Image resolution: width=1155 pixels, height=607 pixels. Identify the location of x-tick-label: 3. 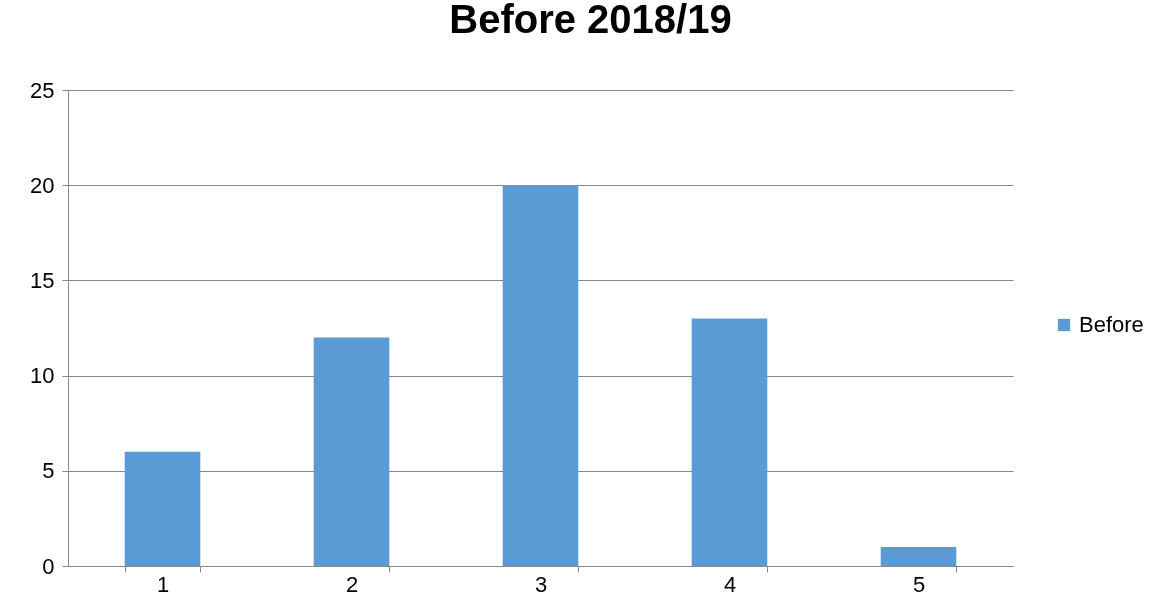
(541, 584).